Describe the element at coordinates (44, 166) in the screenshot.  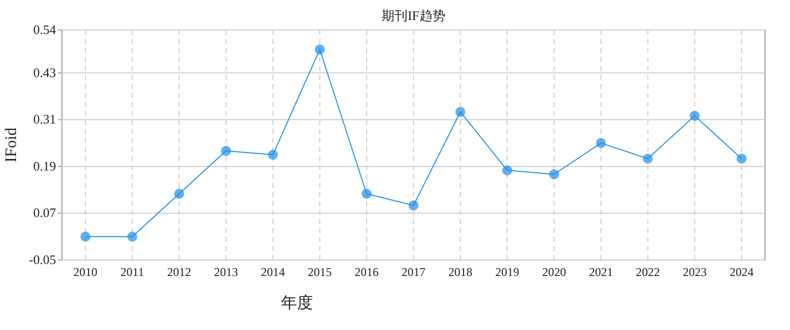
I see `y-tick-label: 0.19` at that location.